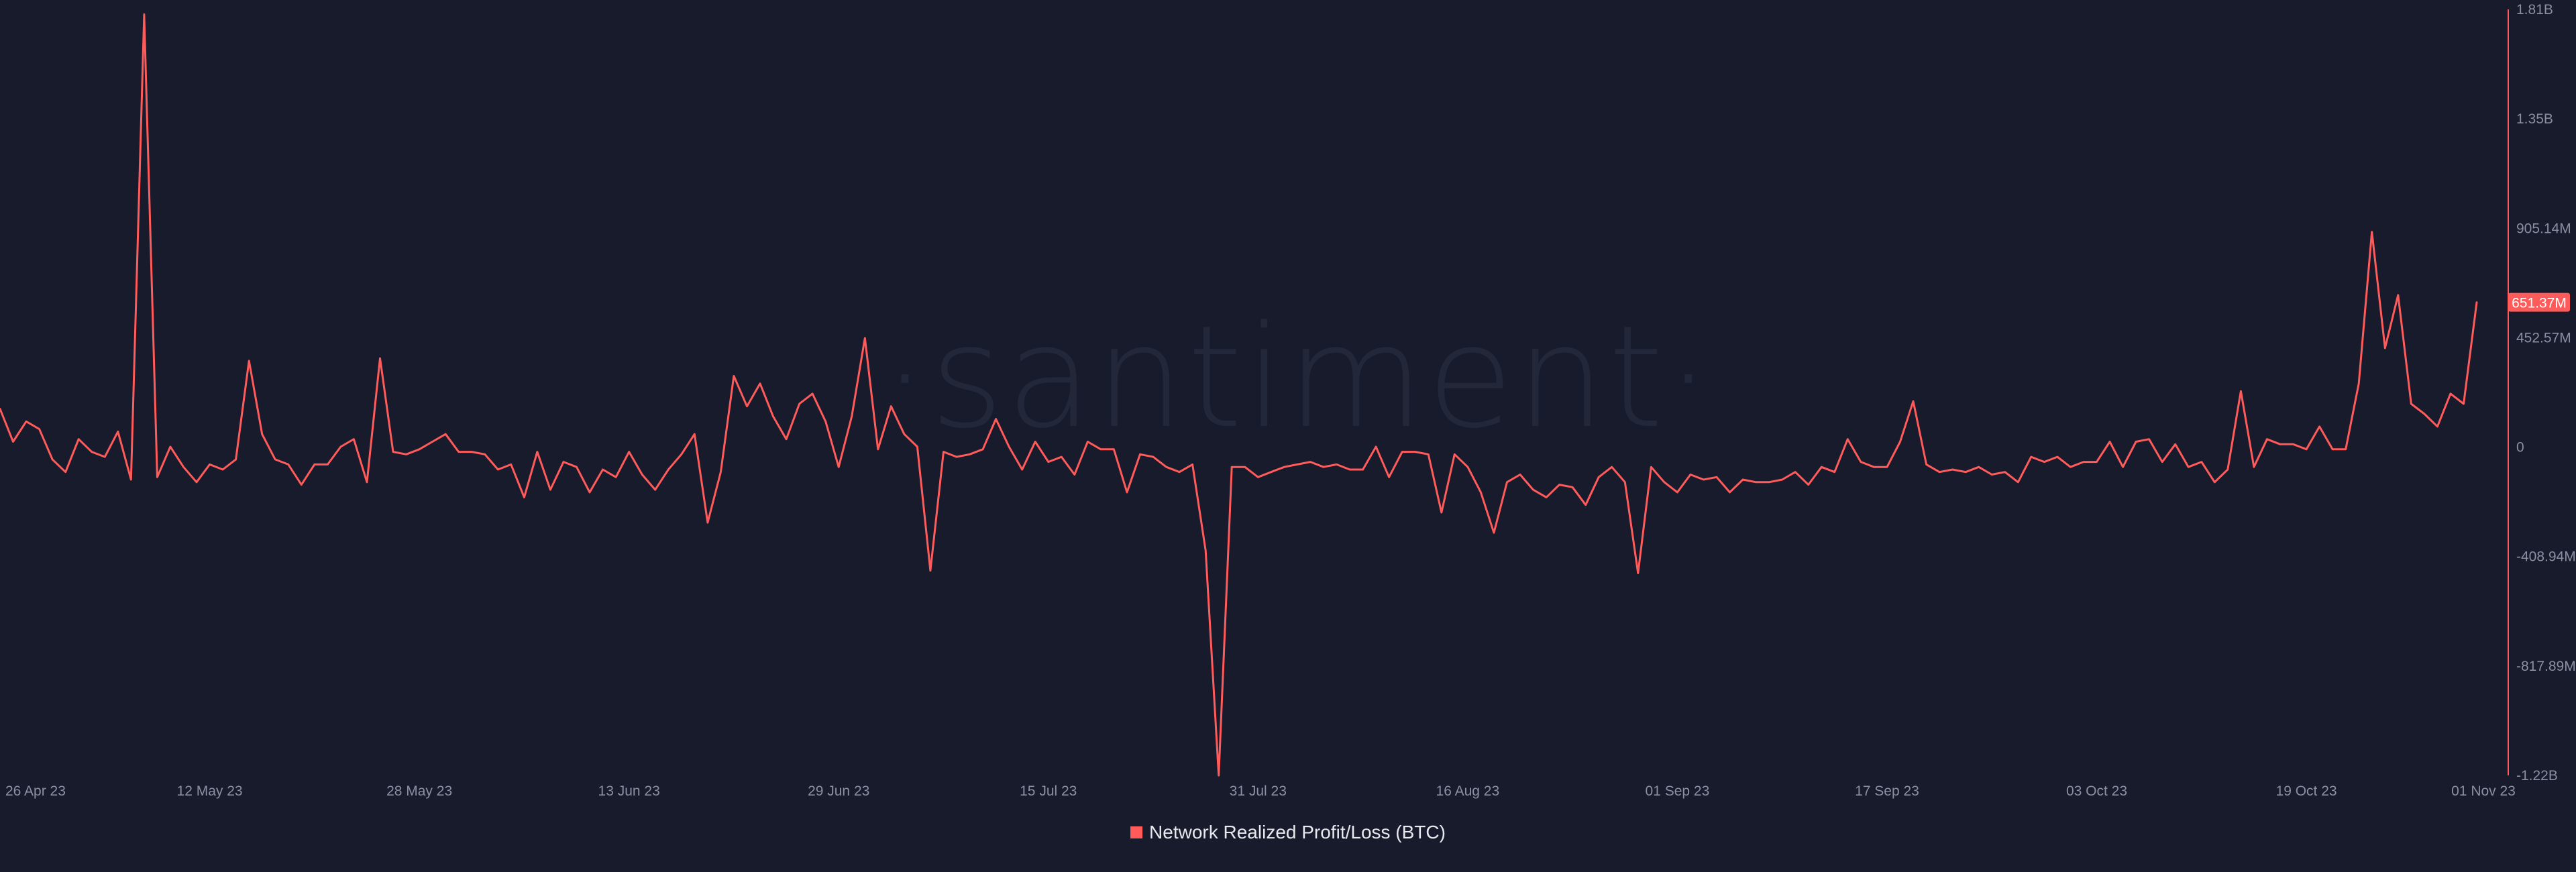 Image resolution: width=2576 pixels, height=872 pixels. I want to click on x-tick-label: 31 Jul 23, so click(1258, 791).